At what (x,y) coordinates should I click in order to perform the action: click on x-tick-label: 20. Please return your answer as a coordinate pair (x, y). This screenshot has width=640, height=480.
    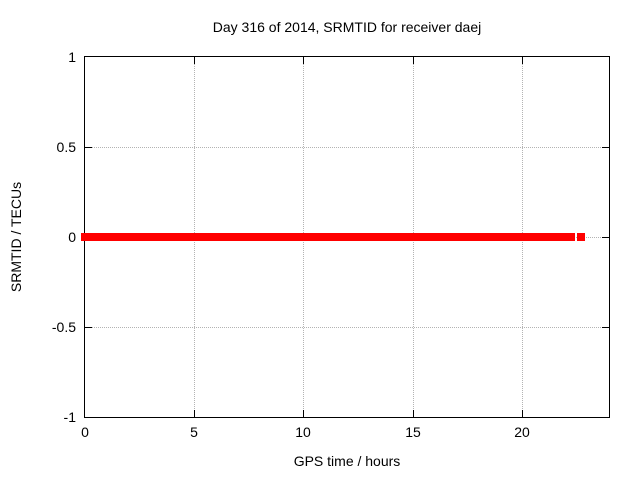
    Looking at the image, I should click on (522, 432).